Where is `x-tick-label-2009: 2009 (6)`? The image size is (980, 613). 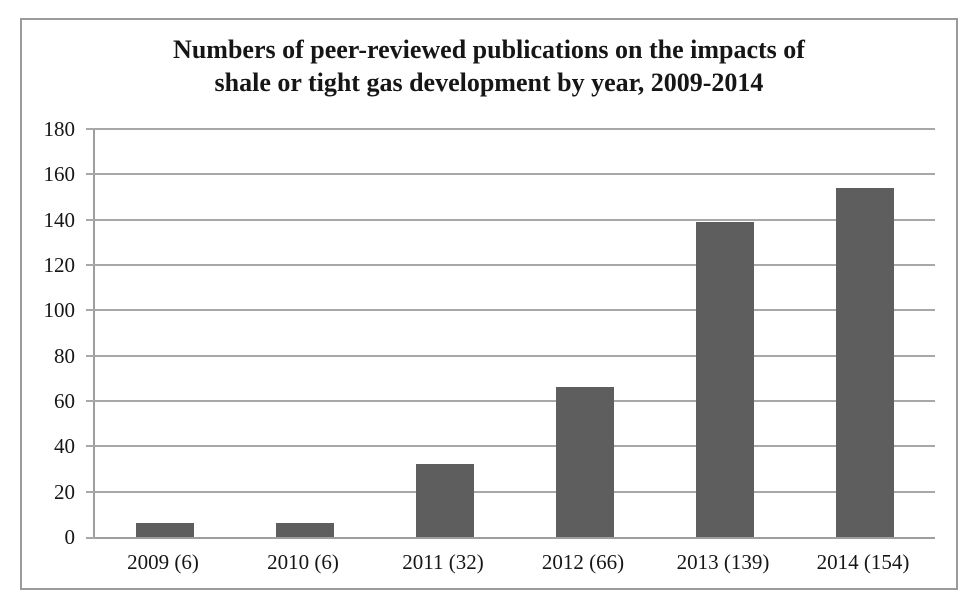 x-tick-label-2009: 2009 (6) is located at coordinates (163, 562).